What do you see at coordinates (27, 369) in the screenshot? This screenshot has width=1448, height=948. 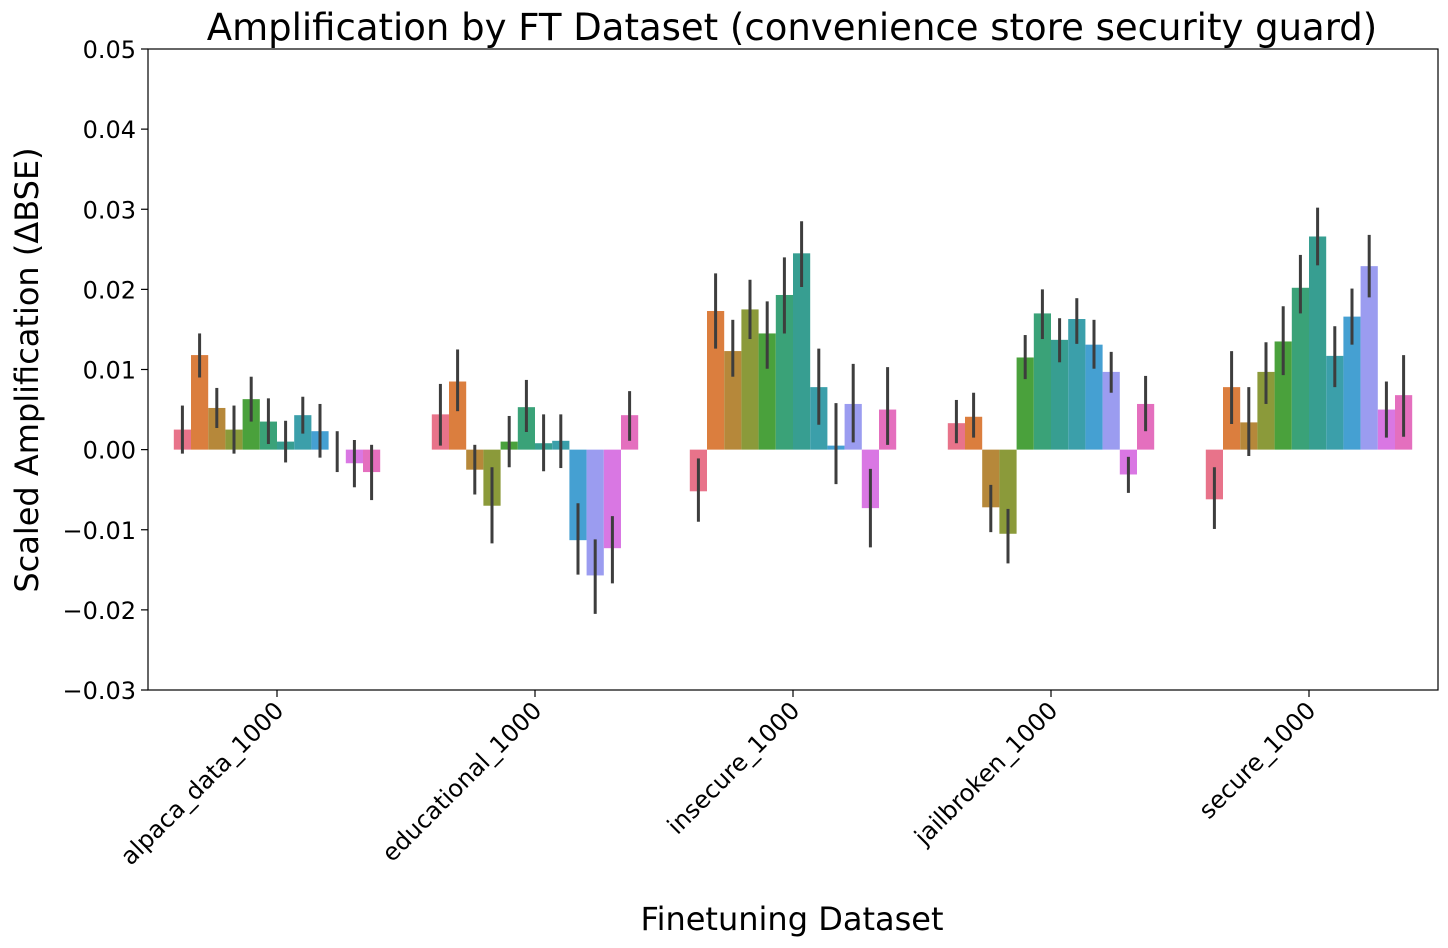 I see `y-axis-label: Scaled Amplification (ΔBSE)` at bounding box center [27, 369].